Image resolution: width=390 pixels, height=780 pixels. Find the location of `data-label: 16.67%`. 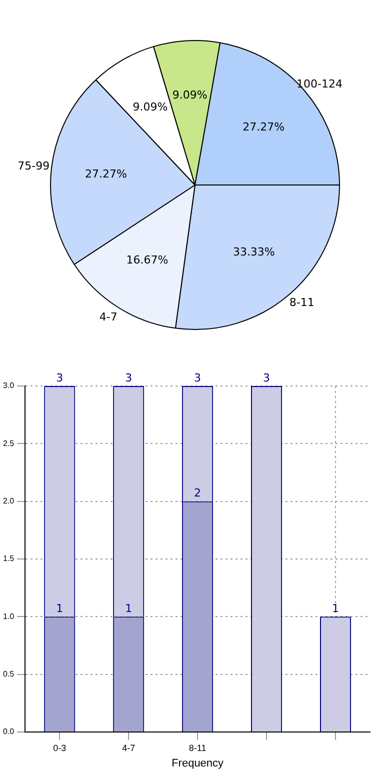

data-label: 16.67% is located at coordinates (147, 260).